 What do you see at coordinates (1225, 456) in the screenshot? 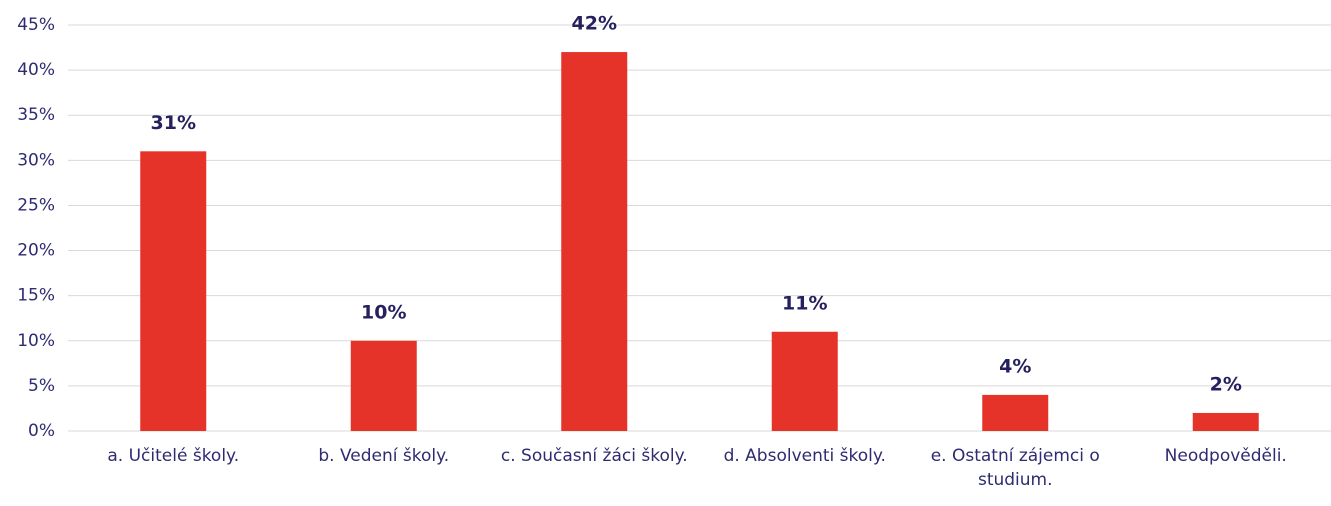
I see `x-tick-label: Neodpověděli.` at bounding box center [1225, 456].